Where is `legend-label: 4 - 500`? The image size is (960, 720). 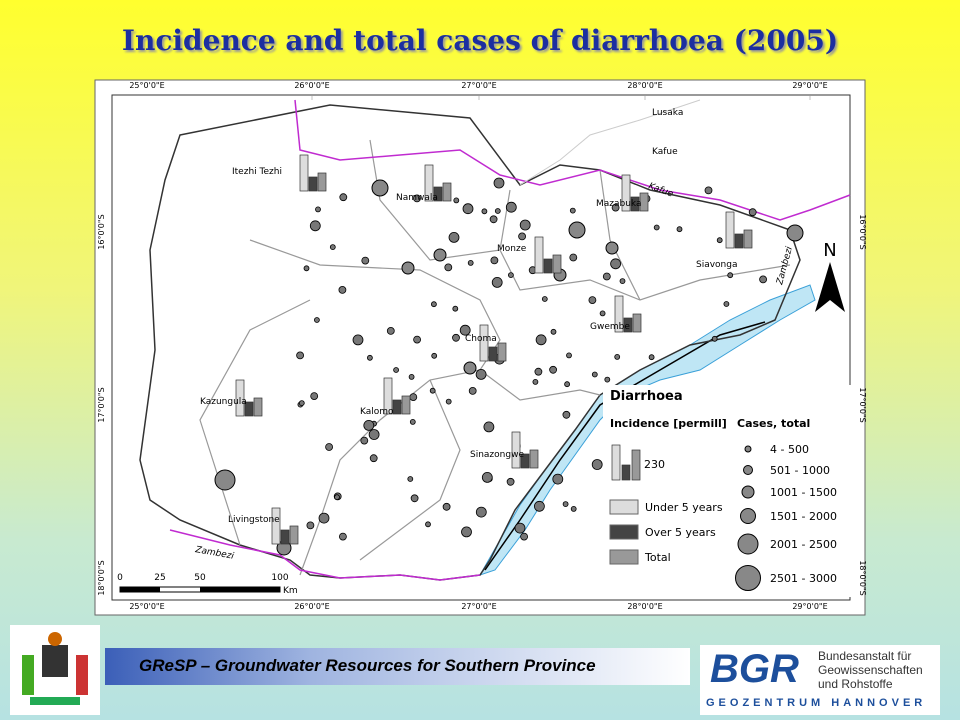
legend-label: 4 - 500 is located at coordinates (789, 449).